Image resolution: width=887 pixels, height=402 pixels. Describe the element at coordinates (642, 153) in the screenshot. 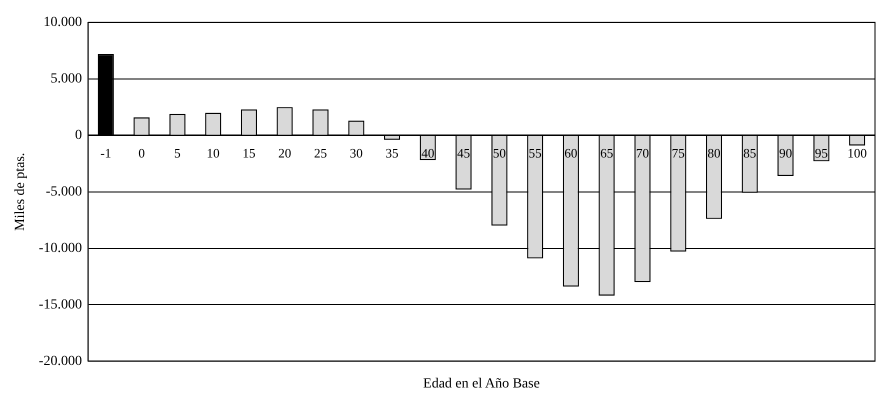

I see `x-tick-label: 70` at that location.